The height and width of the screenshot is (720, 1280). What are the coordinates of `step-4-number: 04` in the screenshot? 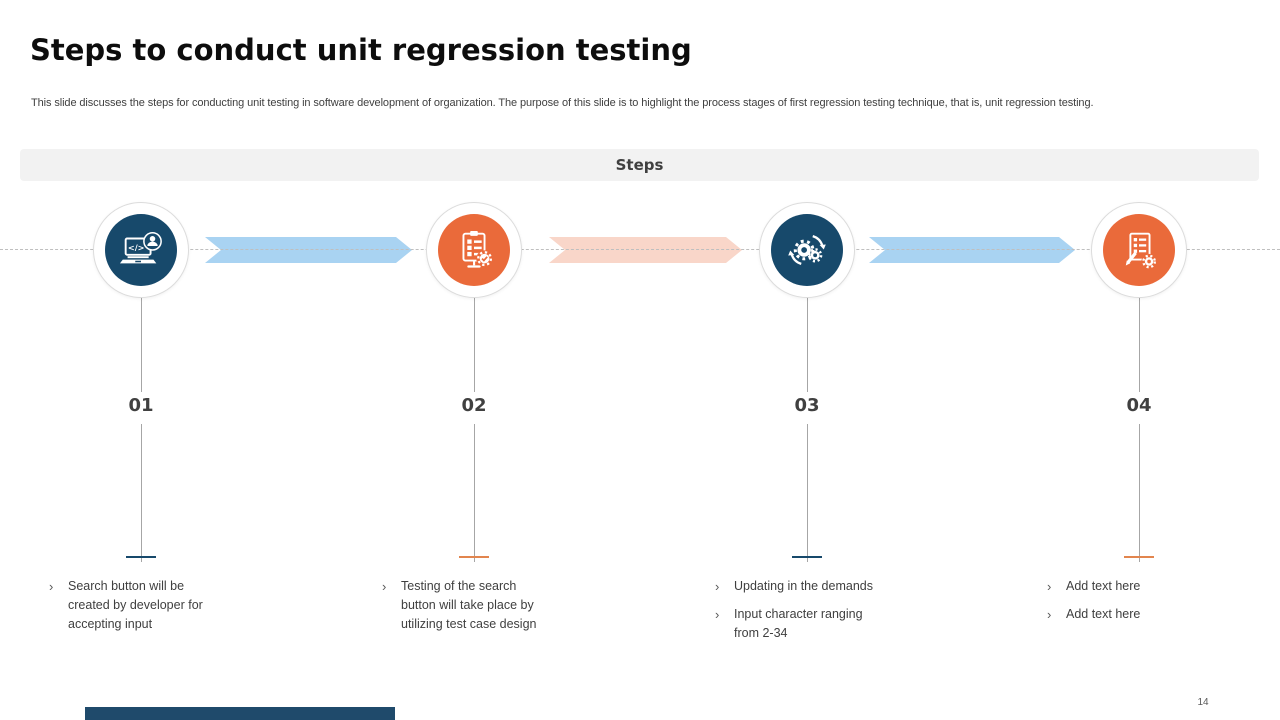 It's located at (1139, 405).